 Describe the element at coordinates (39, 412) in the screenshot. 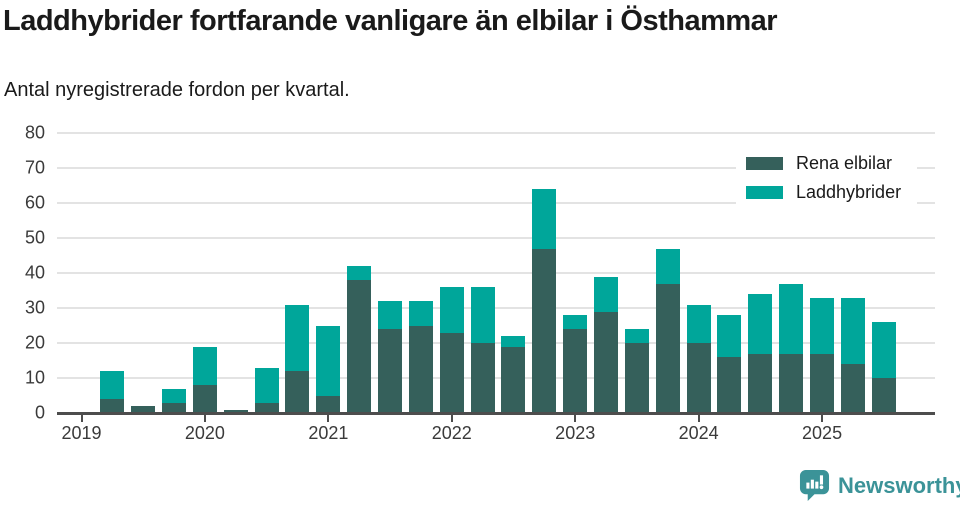

I see `y-tick-label-0: 0` at that location.